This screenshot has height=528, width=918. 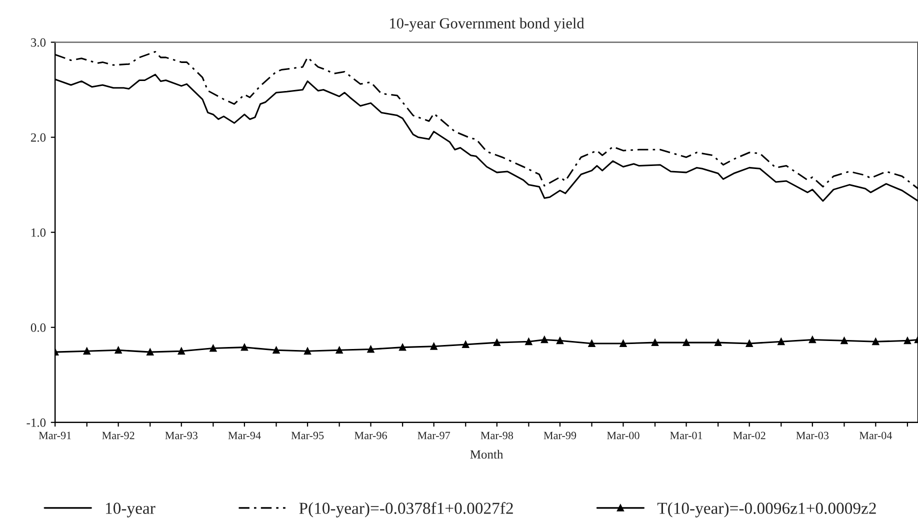 What do you see at coordinates (118, 436) in the screenshot?
I see `x-tick-label: Mar-92` at bounding box center [118, 436].